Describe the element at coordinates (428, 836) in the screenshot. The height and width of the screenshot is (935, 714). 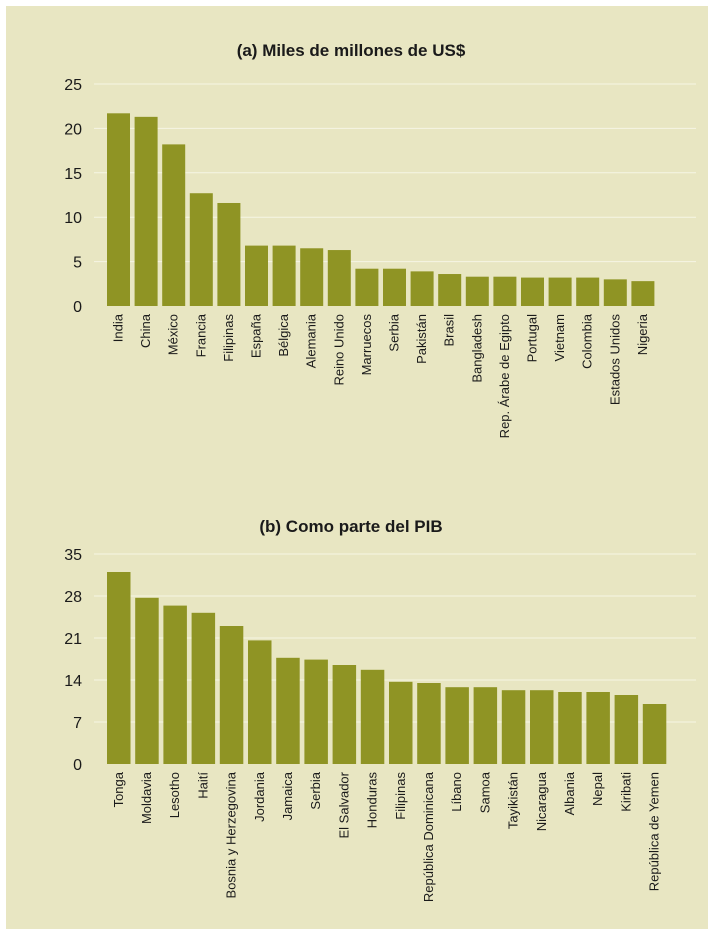
I see `chart-b-category-label: República Dominicana` at that location.